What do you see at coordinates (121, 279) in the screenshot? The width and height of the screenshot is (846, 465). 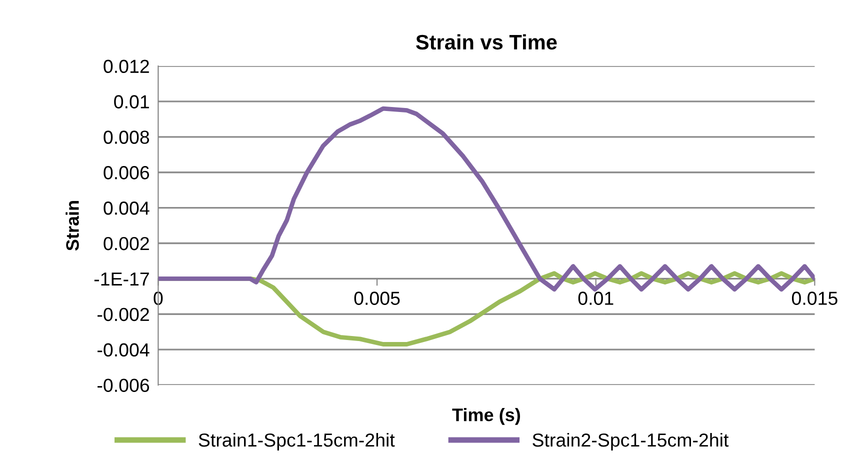 I see `y-tick-label: -1E-17` at bounding box center [121, 279].